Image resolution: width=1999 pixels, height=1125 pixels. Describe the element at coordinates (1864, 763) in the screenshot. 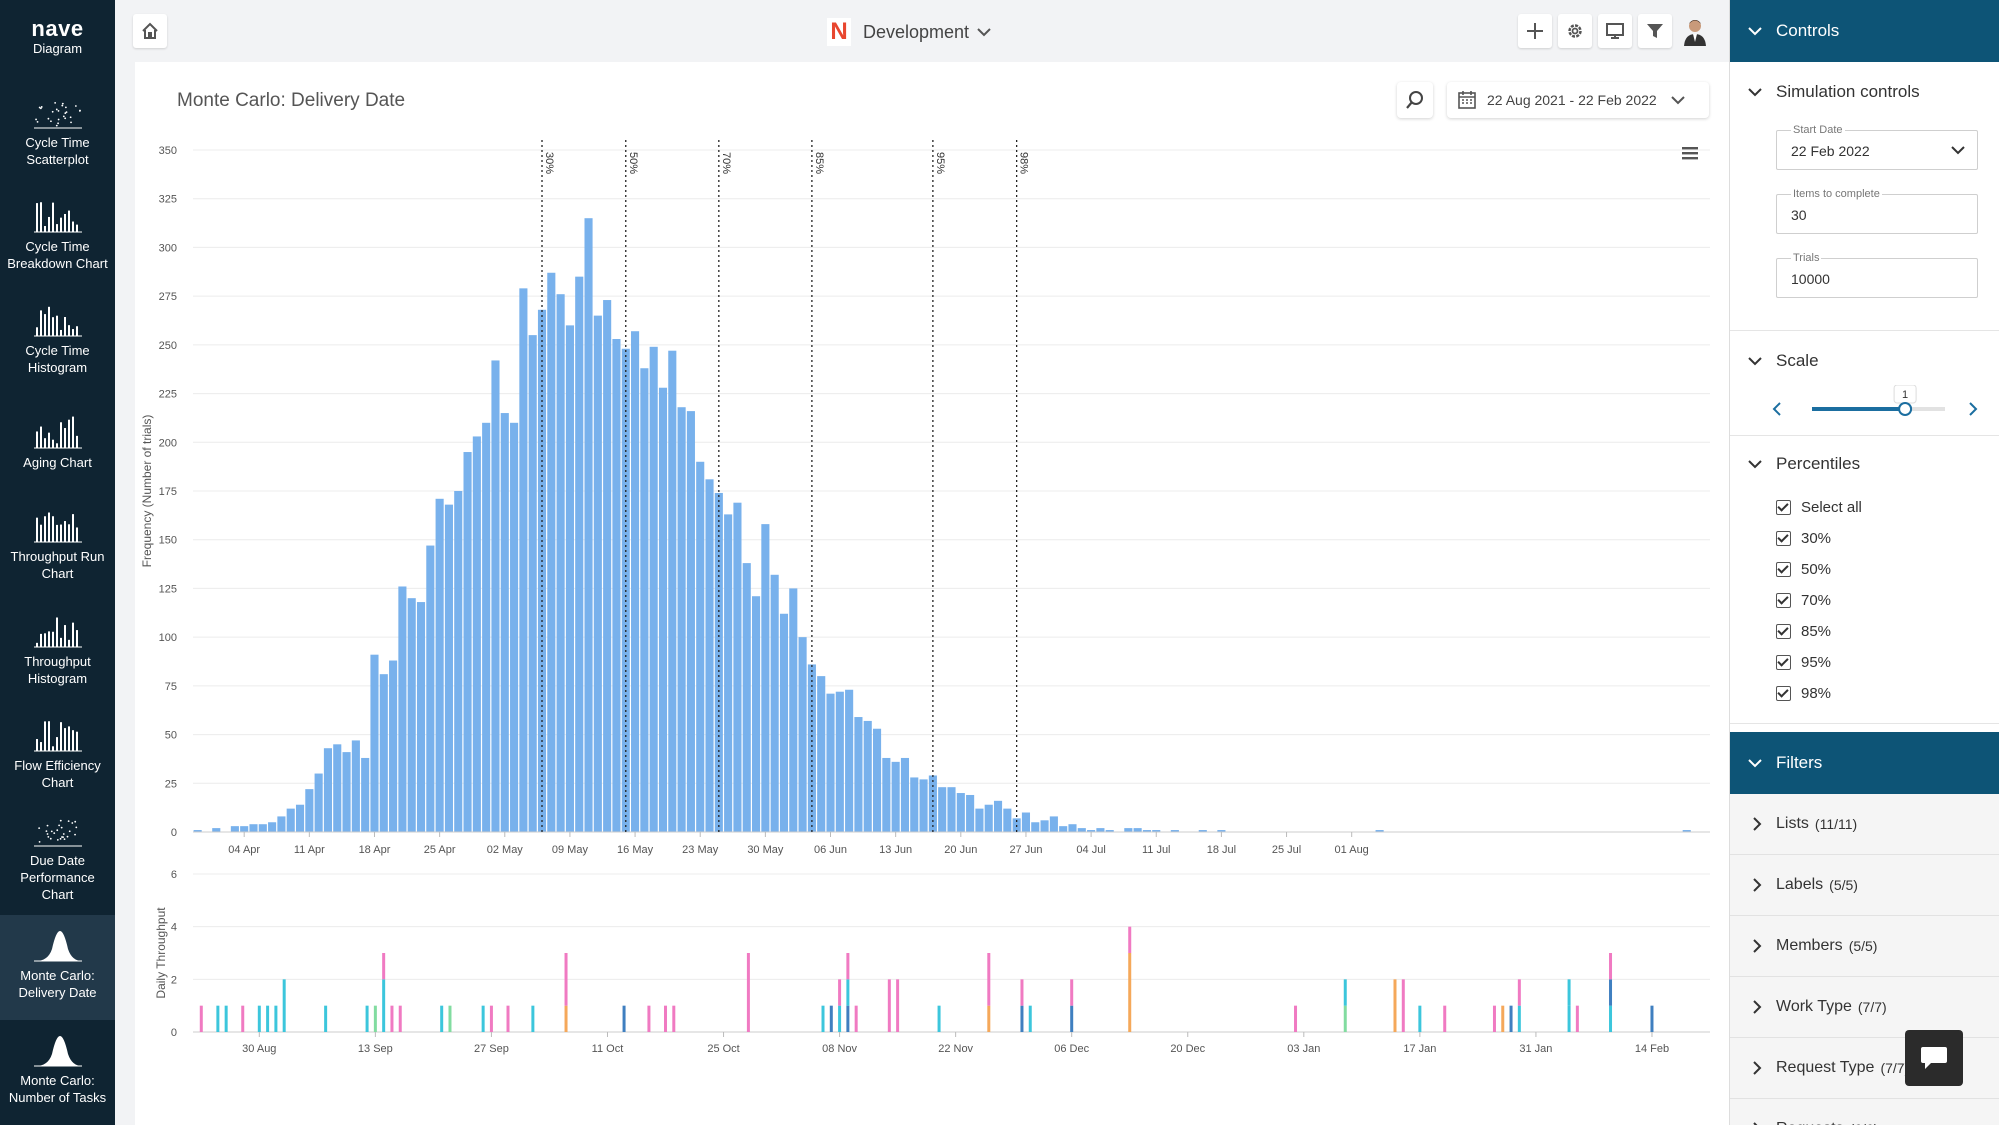

I see `filters-header: Filters` at that location.